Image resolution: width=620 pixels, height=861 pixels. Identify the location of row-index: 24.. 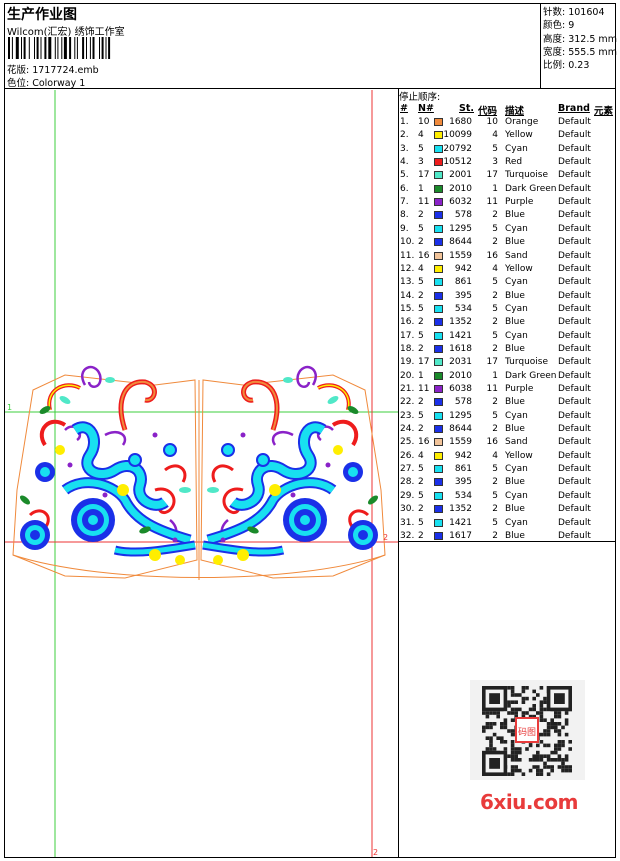
(407, 429).